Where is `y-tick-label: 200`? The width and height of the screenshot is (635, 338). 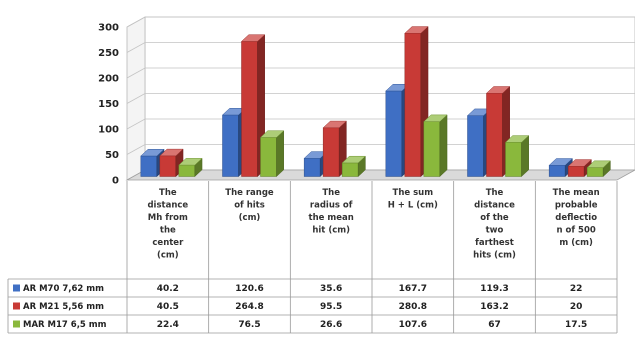
y-tick-label: 200 is located at coordinates (108, 79).